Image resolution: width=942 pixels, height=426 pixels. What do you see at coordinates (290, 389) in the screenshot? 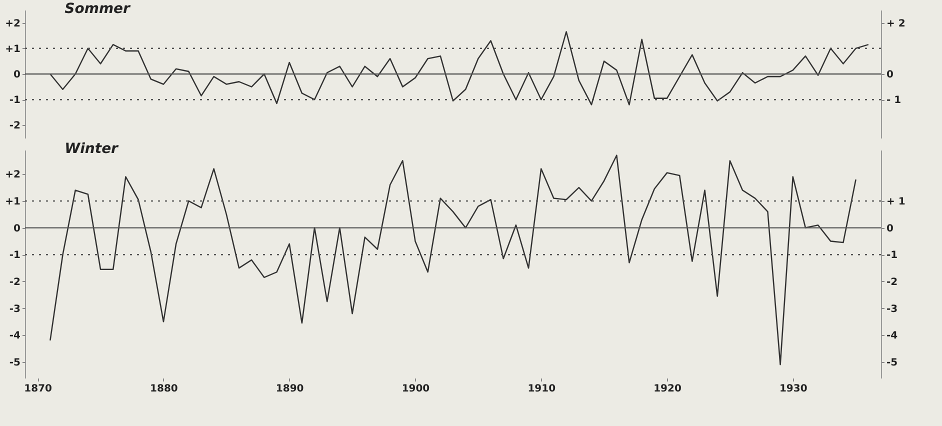
I see `x-tick-label: 1890` at bounding box center [290, 389].